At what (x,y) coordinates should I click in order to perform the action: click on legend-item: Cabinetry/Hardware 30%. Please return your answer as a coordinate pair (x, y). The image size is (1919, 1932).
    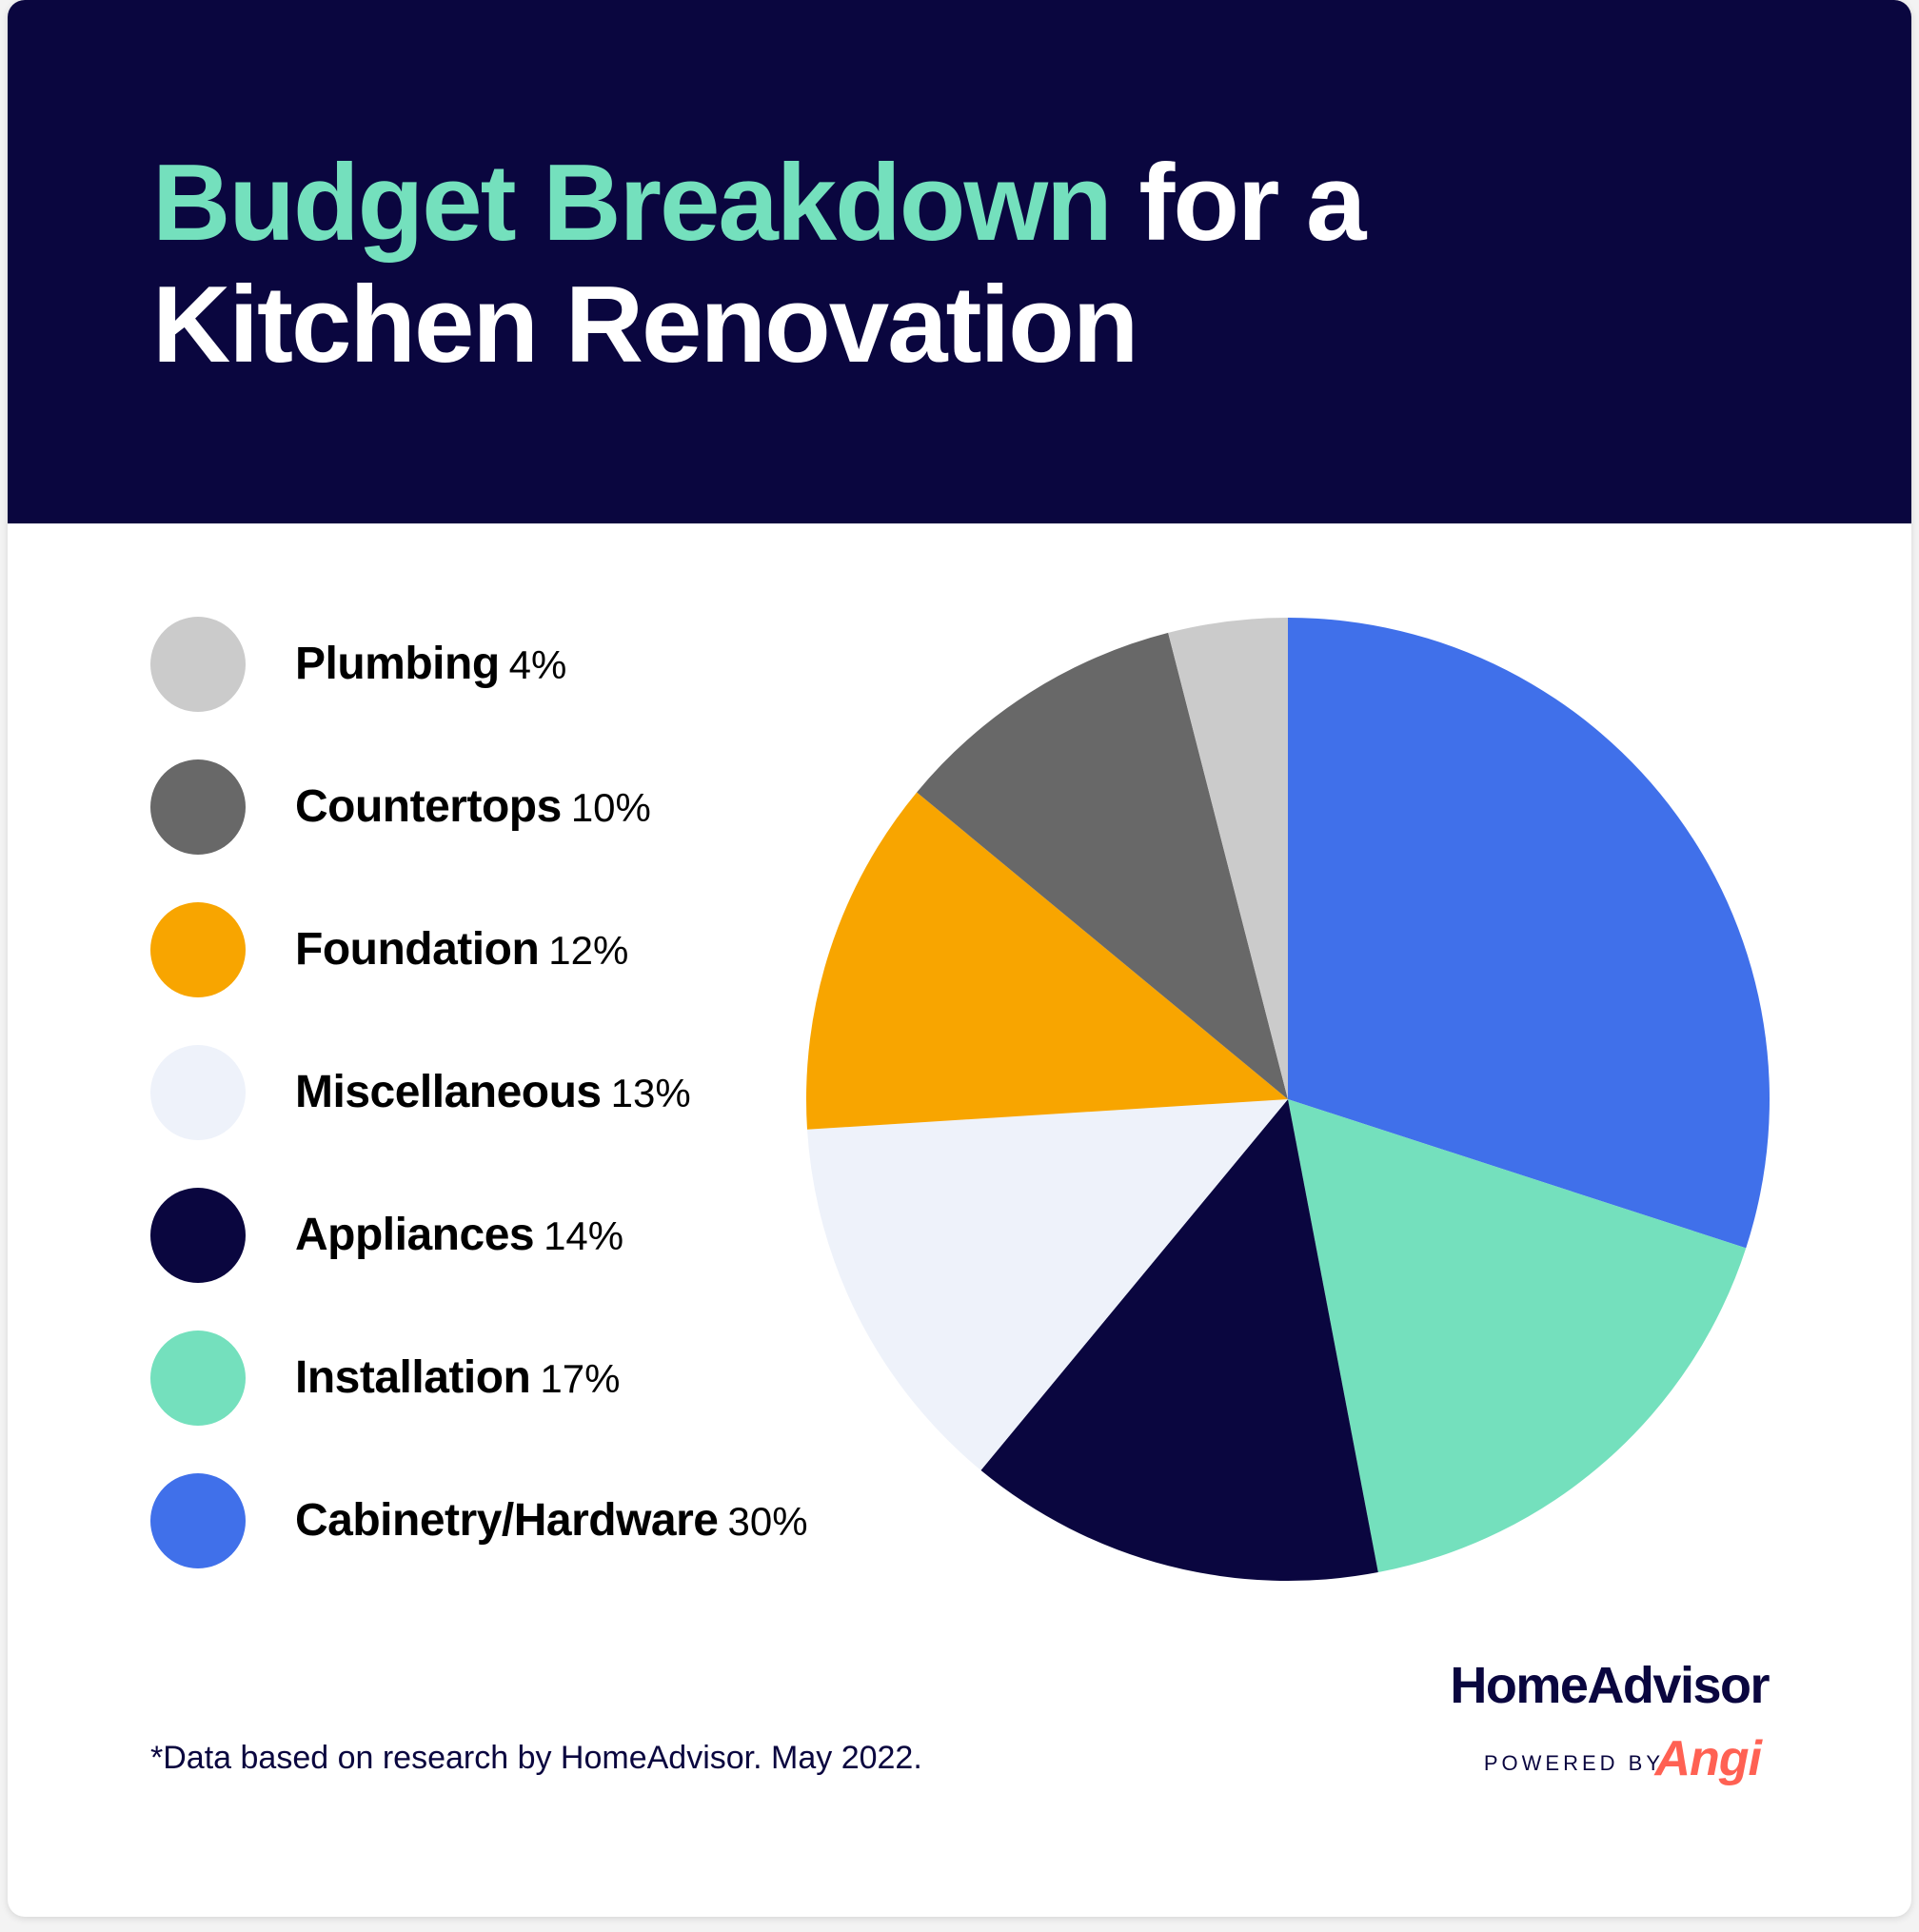
    Looking at the image, I should click on (531, 1520).